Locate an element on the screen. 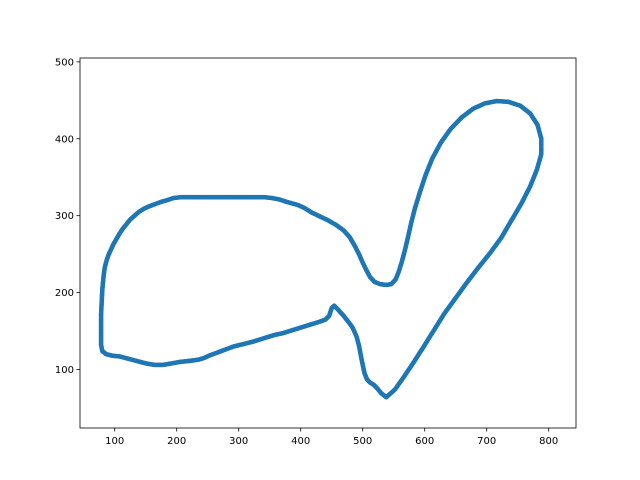 Image resolution: width=640 pixels, height=480 pixels. y-axis: 100 200 300 400 500 is located at coordinates (67, 216).